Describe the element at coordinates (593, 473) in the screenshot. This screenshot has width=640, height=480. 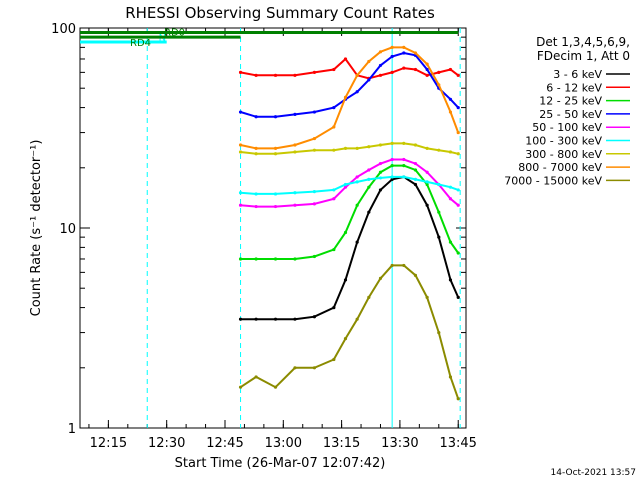
I see `footer-timestamp: 14-Oct-2021 13:57` at that location.